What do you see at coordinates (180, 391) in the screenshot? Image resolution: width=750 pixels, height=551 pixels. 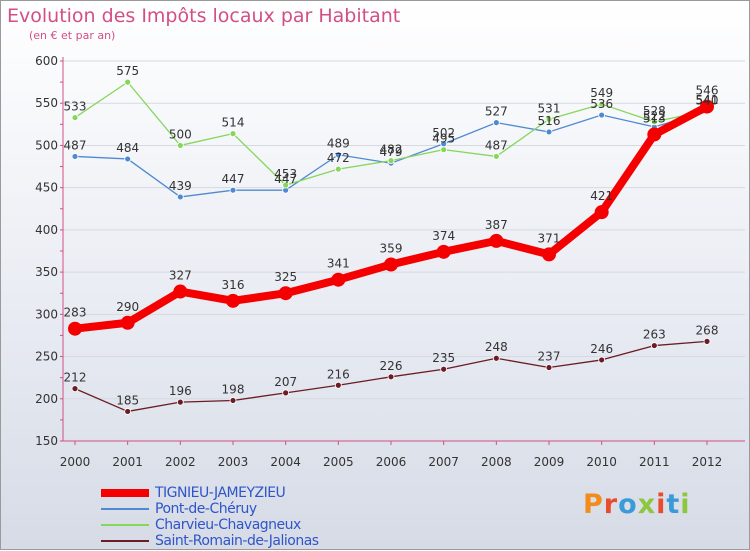 I see `data-label: 196` at bounding box center [180, 391].